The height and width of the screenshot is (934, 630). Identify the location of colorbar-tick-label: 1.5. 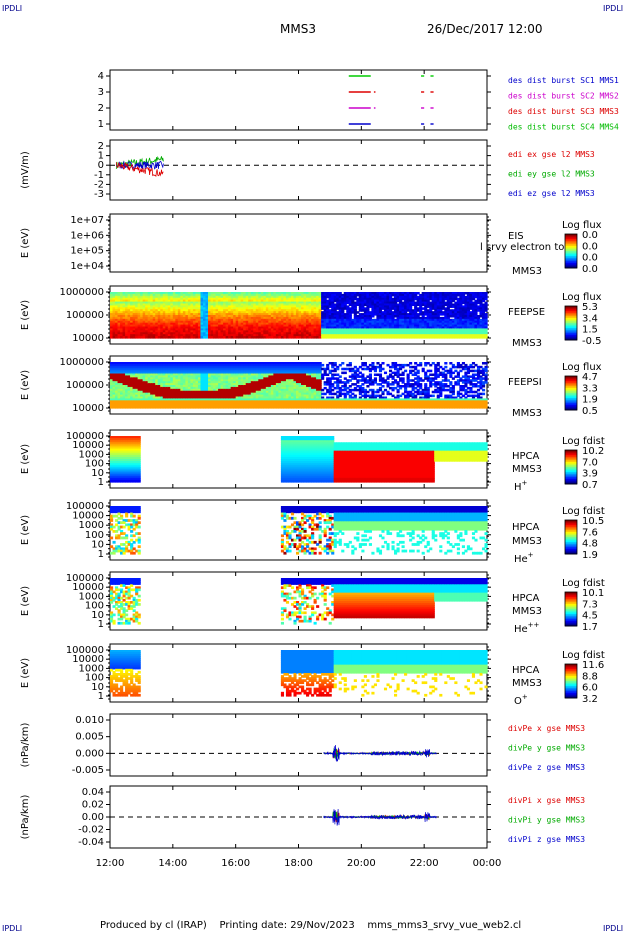
(590, 330).